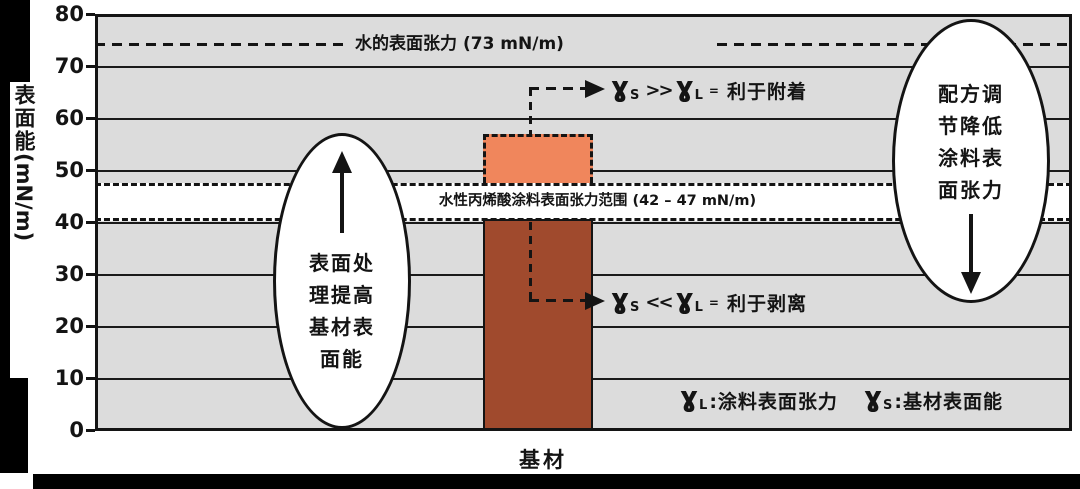 The height and width of the screenshot is (489, 1080). What do you see at coordinates (530, 261) in the screenshot?
I see `peel-connector-vertical` at bounding box center [530, 261].